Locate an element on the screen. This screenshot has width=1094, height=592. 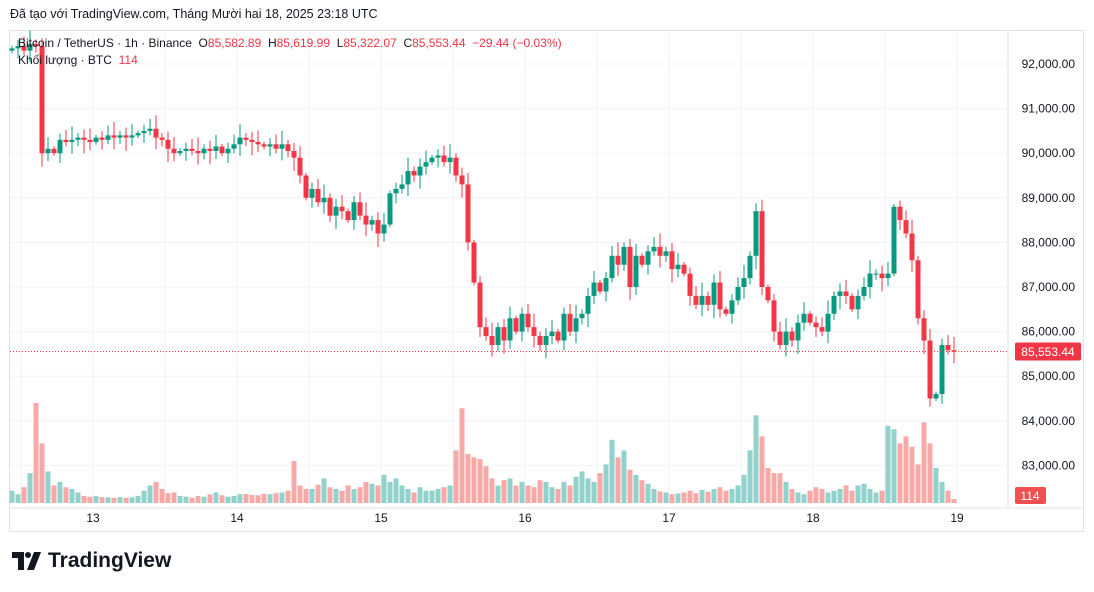
price-tag: 85,553.44 is located at coordinates (1048, 352).